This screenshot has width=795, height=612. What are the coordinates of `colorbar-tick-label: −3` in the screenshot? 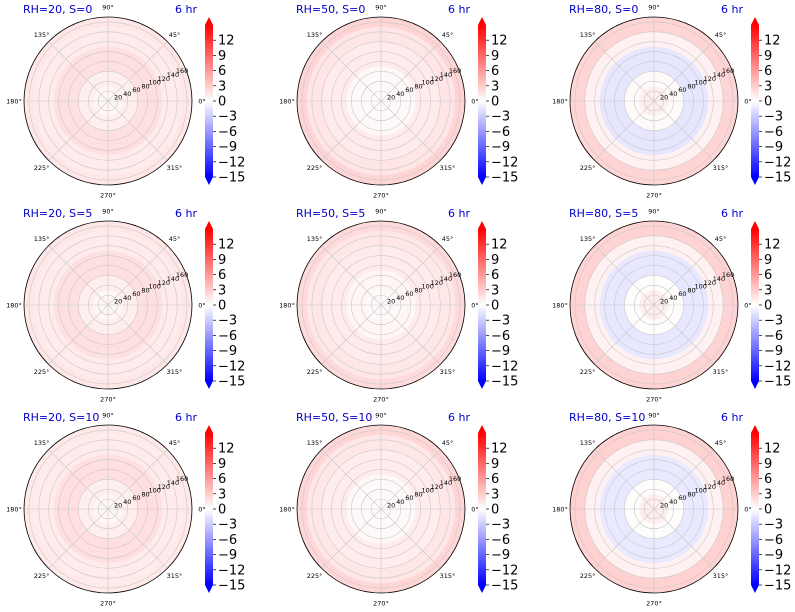 It's located at (227, 525).